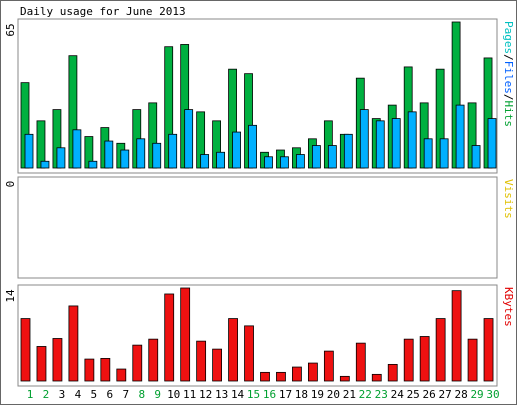 This screenshot has height=405, width=517. Describe the element at coordinates (157, 394) in the screenshot. I see `x-tick-label: 9` at that location.